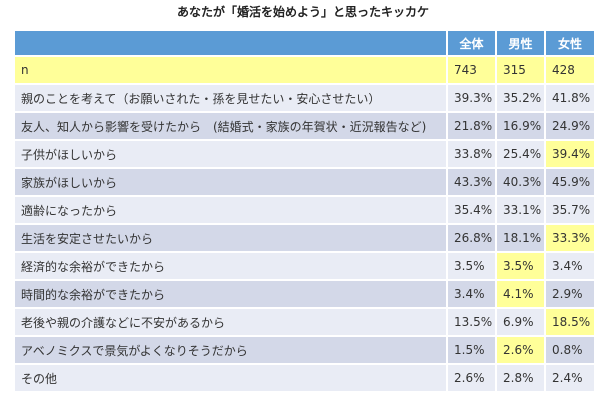  I want to click on cell-male: 6.9%, so click(520, 322).